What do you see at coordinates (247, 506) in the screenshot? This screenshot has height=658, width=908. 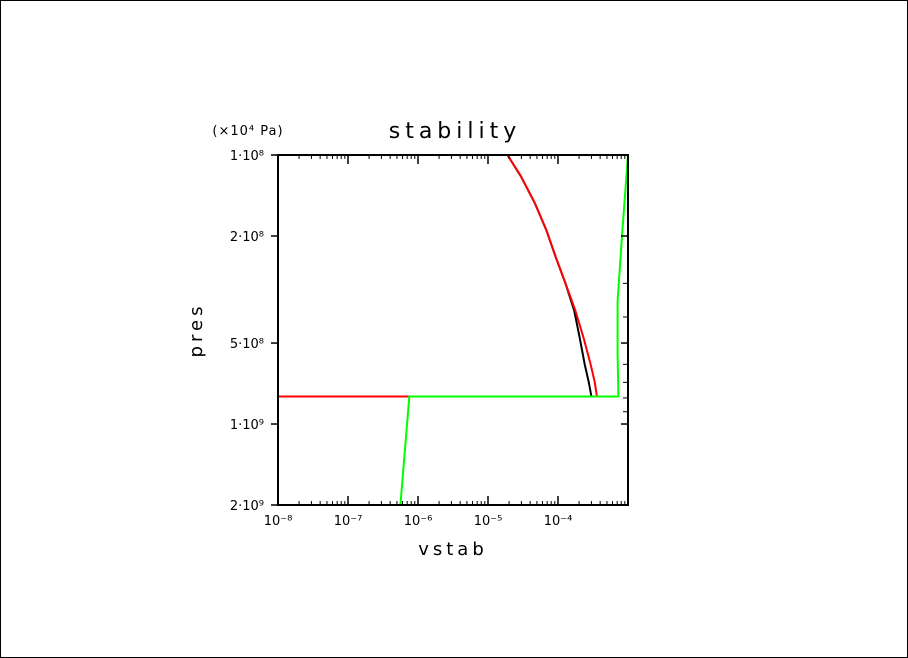 I see `y-tick-label: 2·10⁹` at bounding box center [247, 506].